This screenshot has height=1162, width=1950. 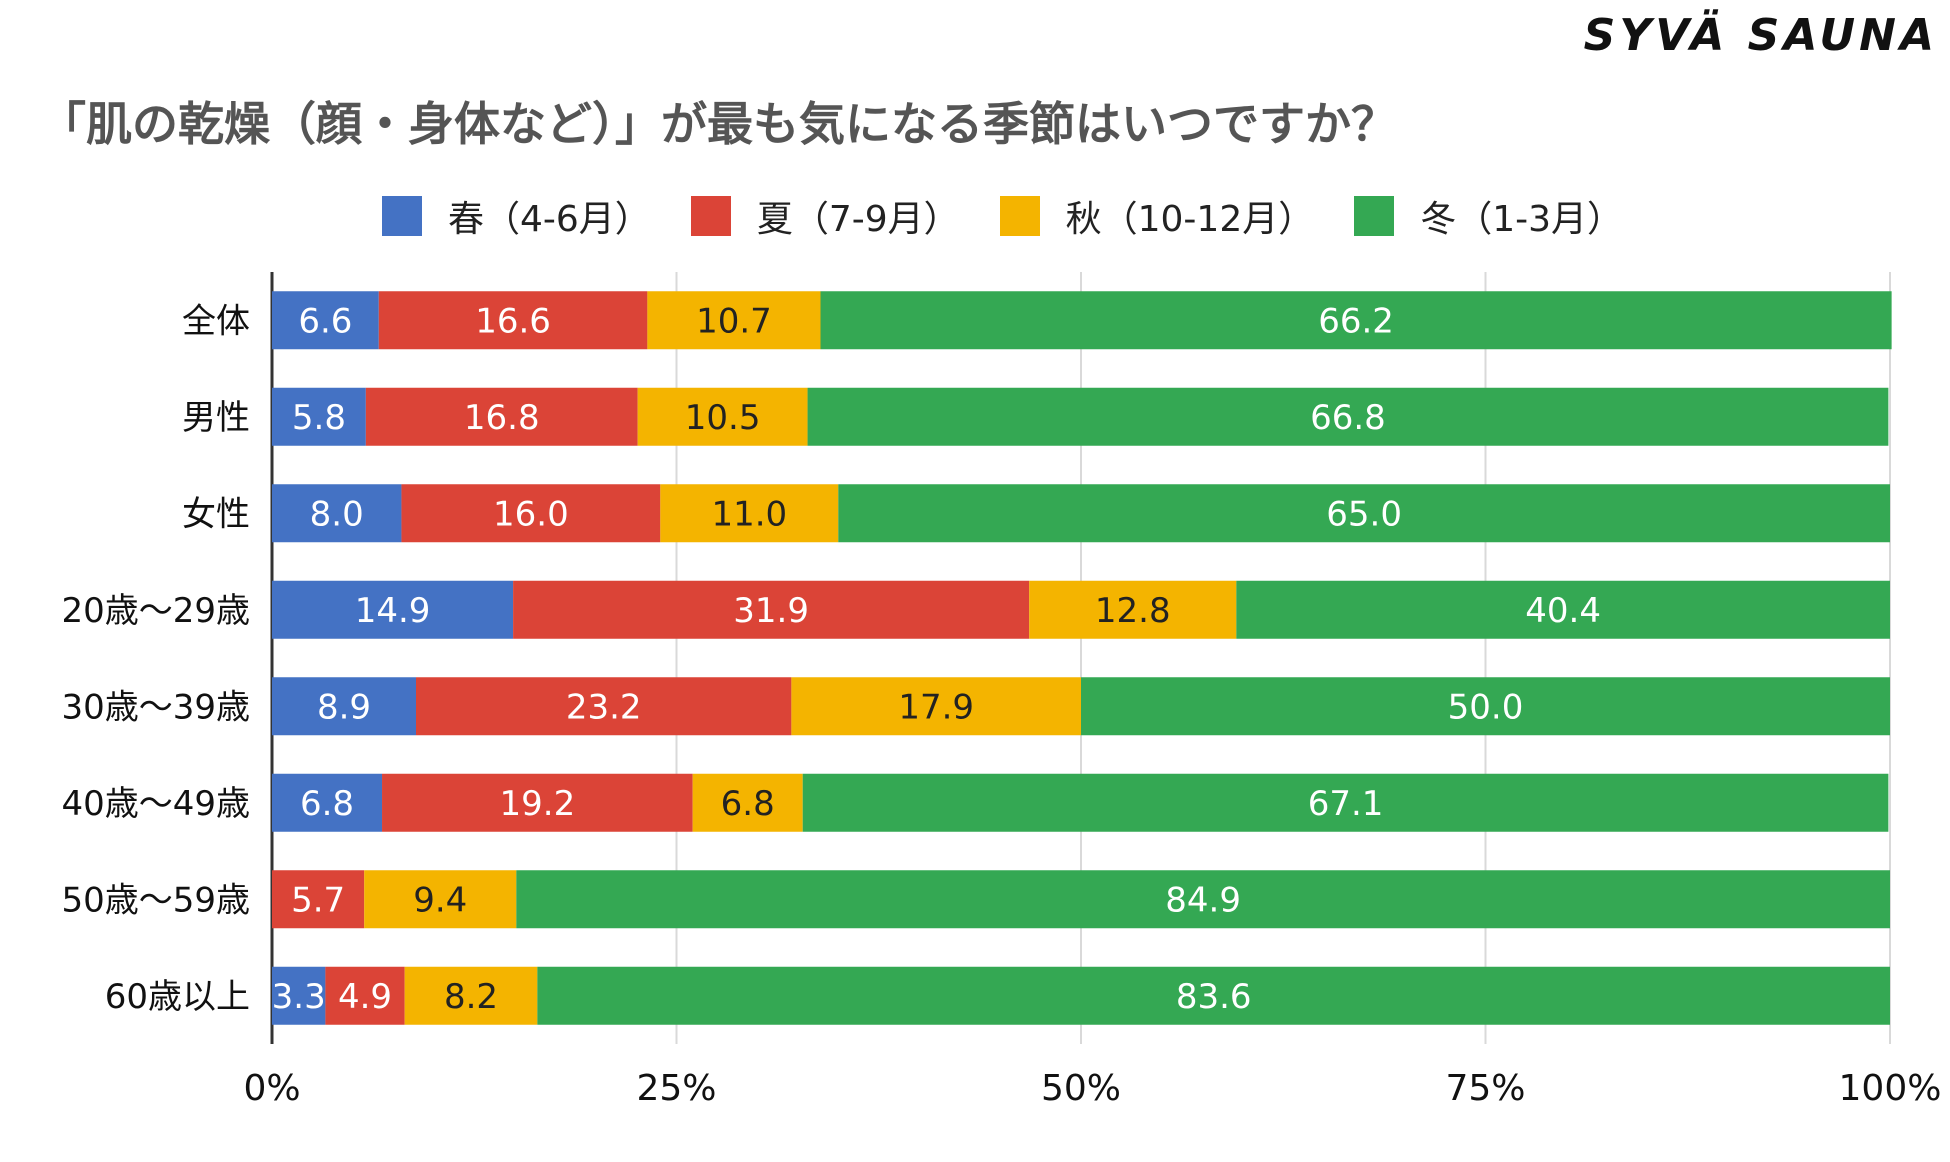 I want to click on category-label: 50歳〜59歳, so click(x=155, y=900).